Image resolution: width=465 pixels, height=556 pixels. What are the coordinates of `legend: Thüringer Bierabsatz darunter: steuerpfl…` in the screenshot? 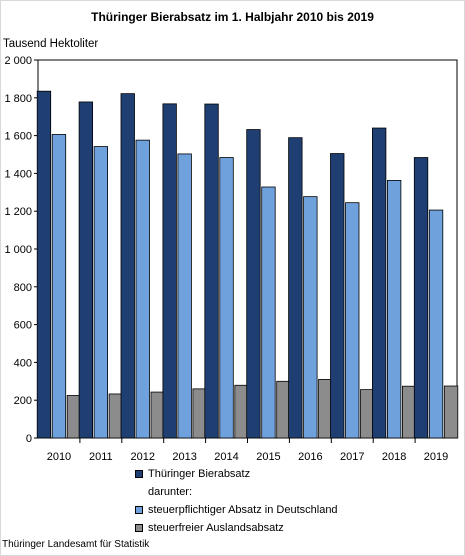 It's located at (236, 501).